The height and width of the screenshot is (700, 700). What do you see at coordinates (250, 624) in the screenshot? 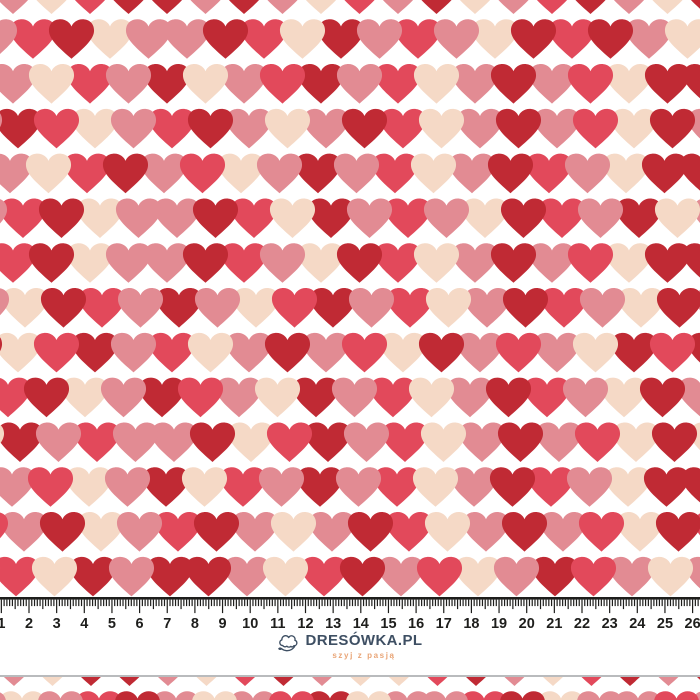
I see `svg-text: 10` at bounding box center [250, 624].